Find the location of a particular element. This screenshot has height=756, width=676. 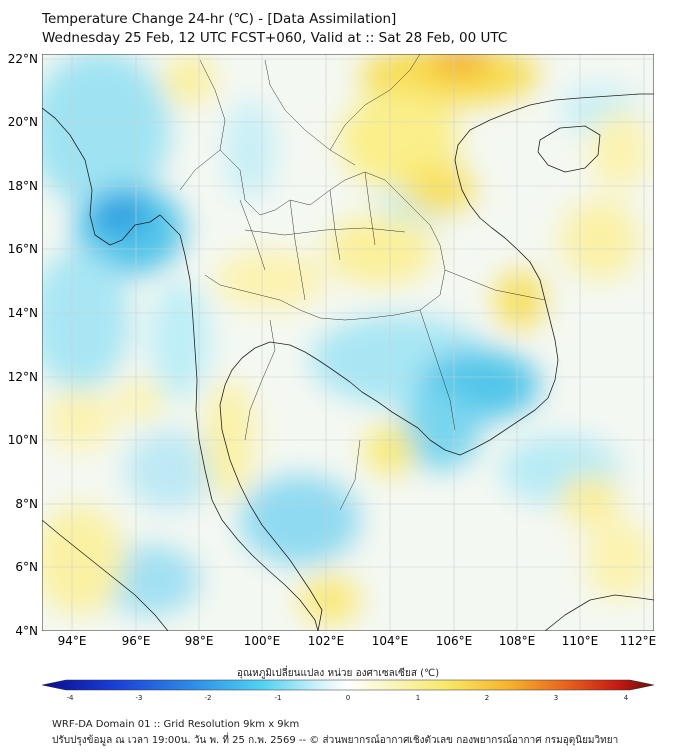

colorbar: -4 -3 -2 -1 0 1 2 3 4 is located at coordinates (348, 690).